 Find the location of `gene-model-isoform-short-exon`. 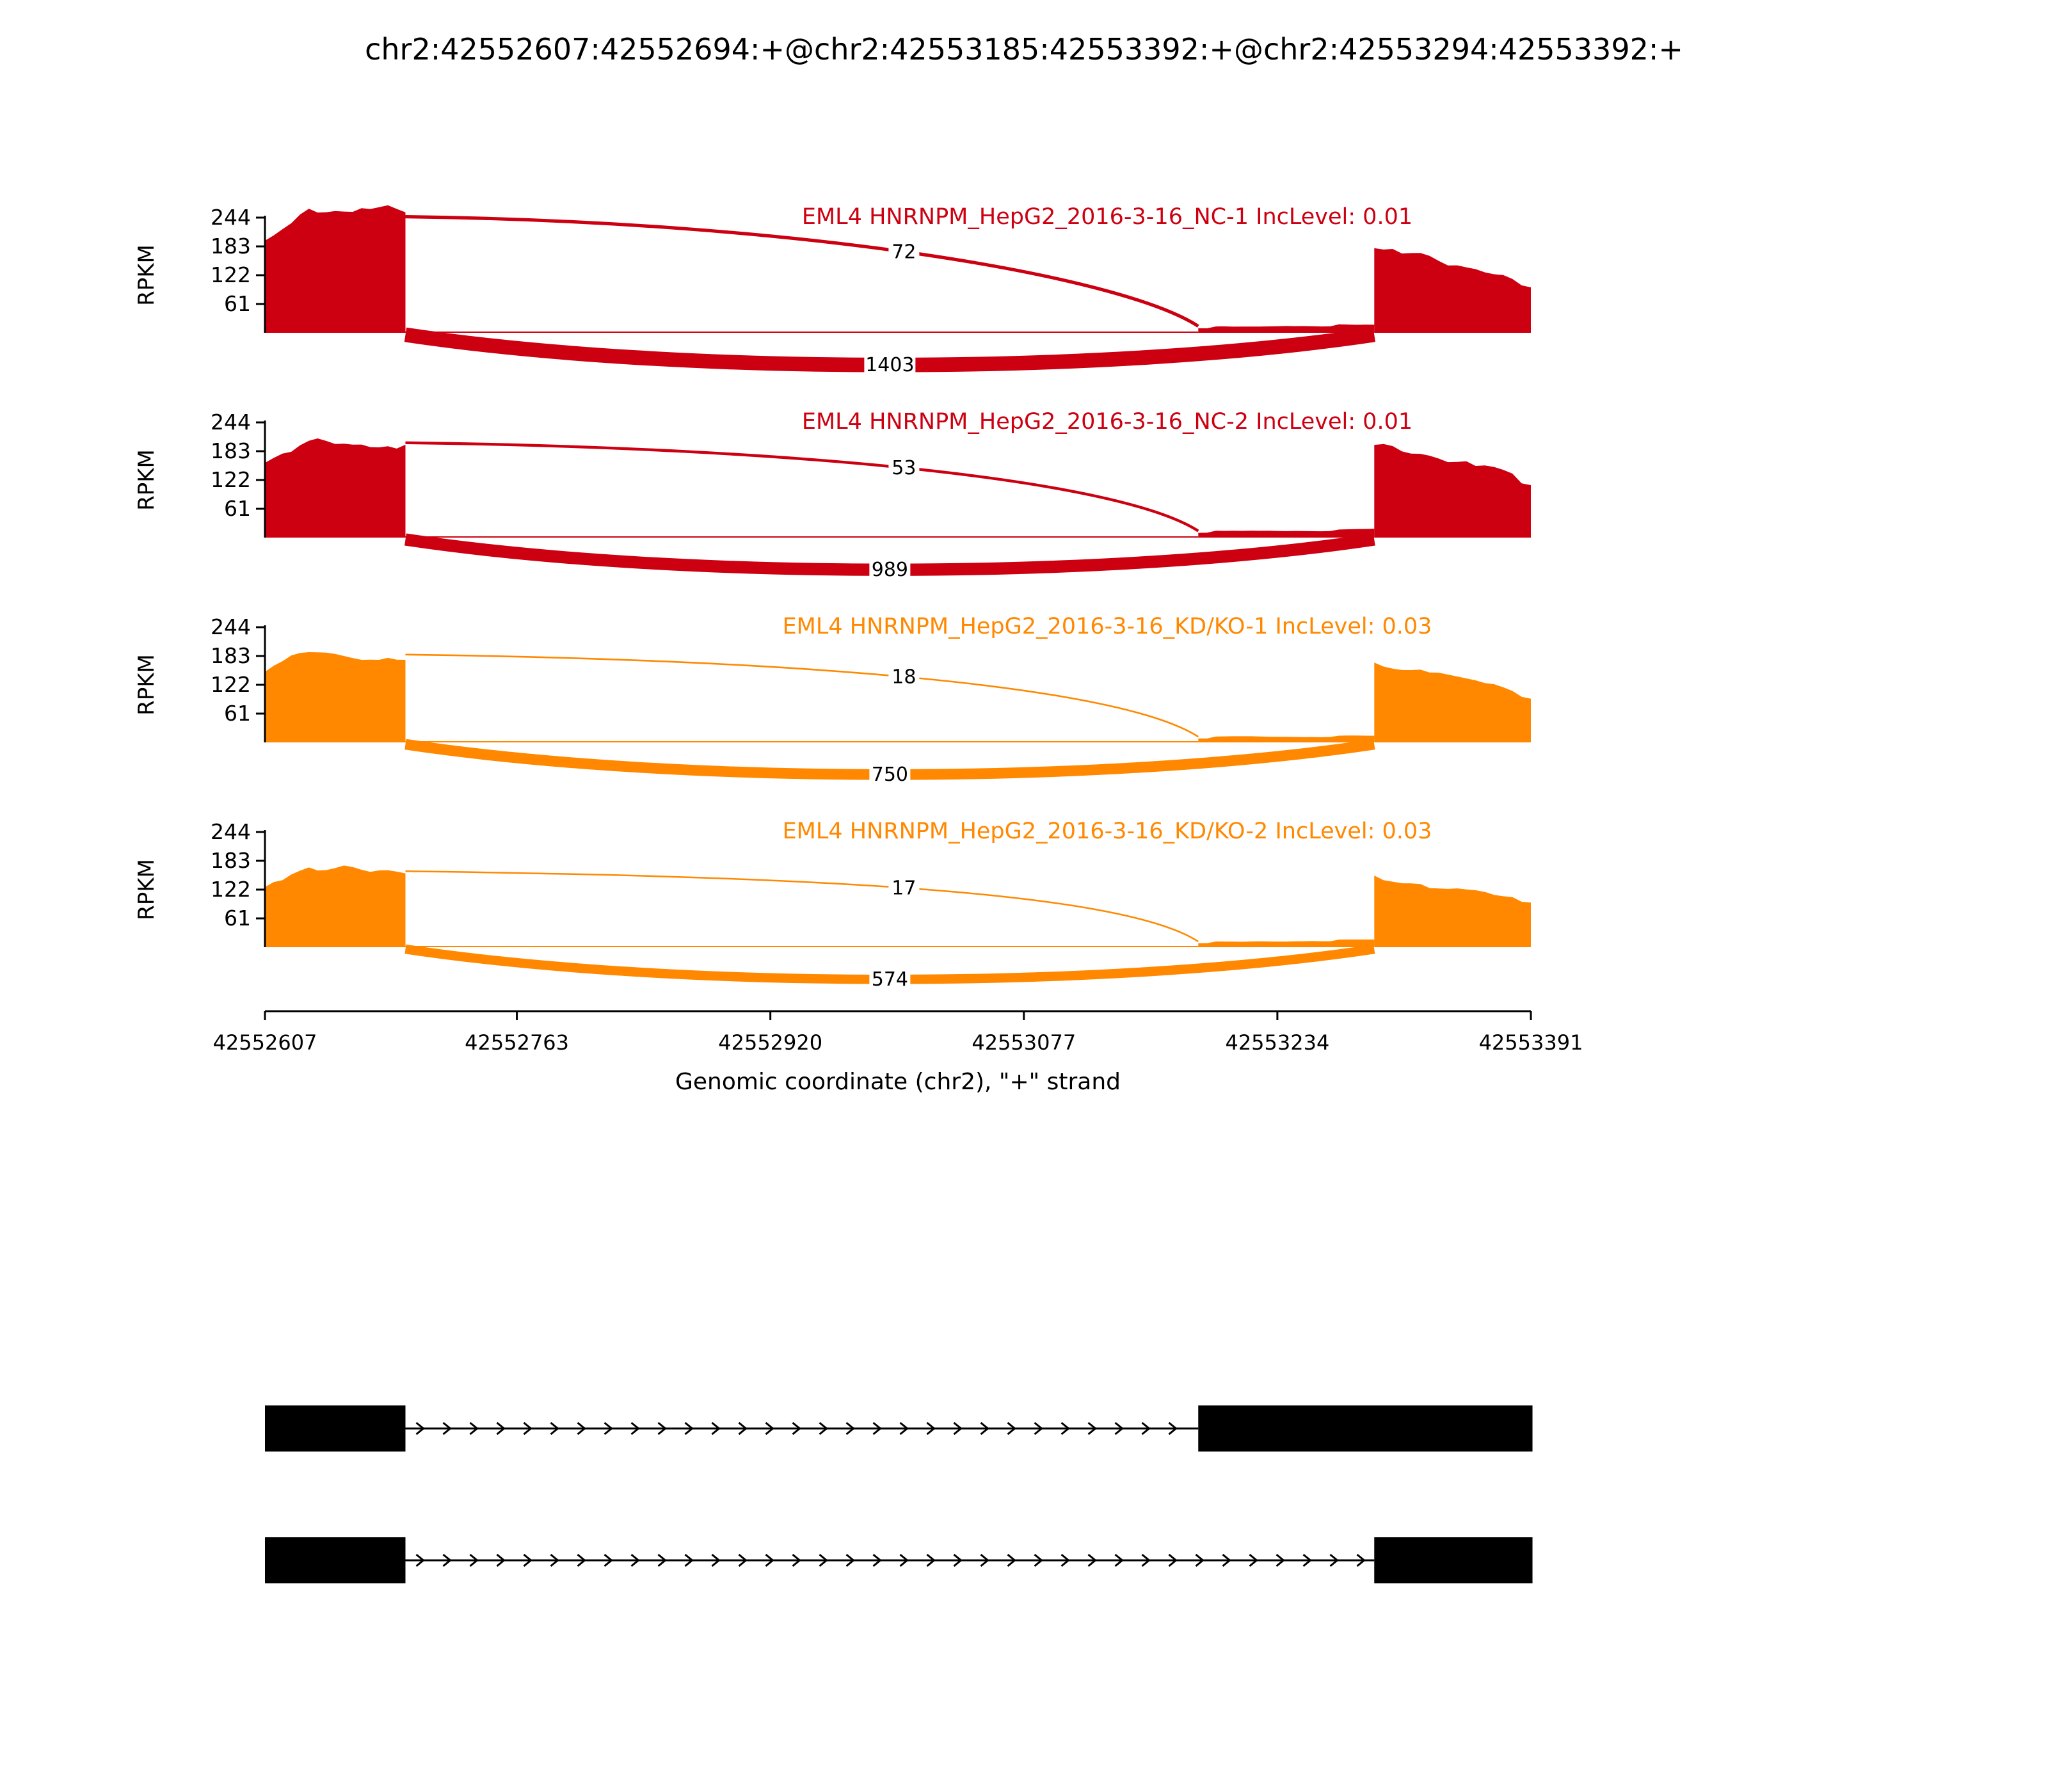

gene-model-isoform-short-exon is located at coordinates (899, 1560).